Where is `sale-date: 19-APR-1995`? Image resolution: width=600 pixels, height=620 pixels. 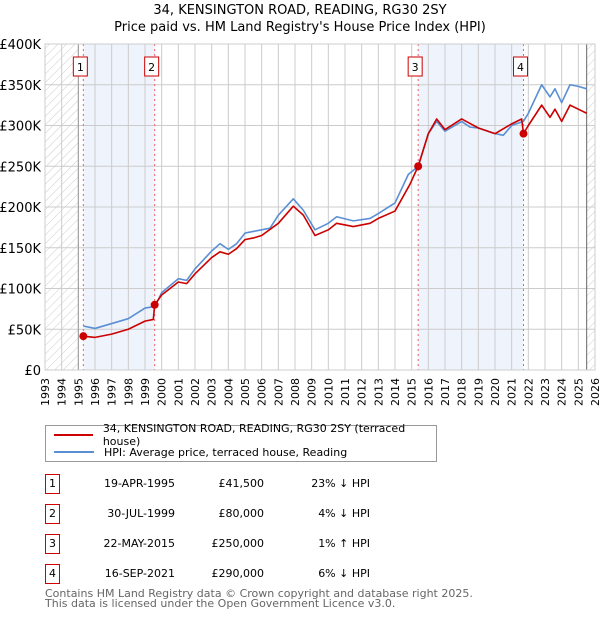 sale-date: 19-APR-1995 is located at coordinates (139, 483).